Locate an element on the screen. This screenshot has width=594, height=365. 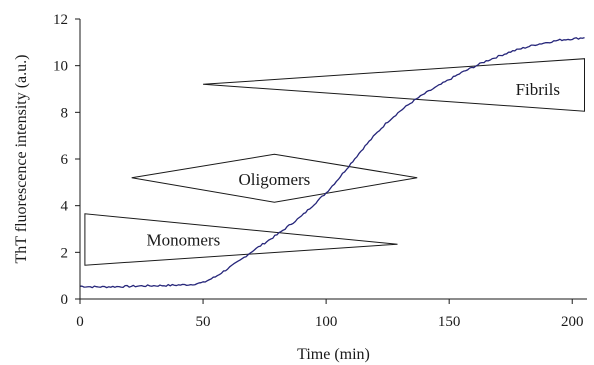
y-tick-label-0: 0 is located at coordinates (65, 300).